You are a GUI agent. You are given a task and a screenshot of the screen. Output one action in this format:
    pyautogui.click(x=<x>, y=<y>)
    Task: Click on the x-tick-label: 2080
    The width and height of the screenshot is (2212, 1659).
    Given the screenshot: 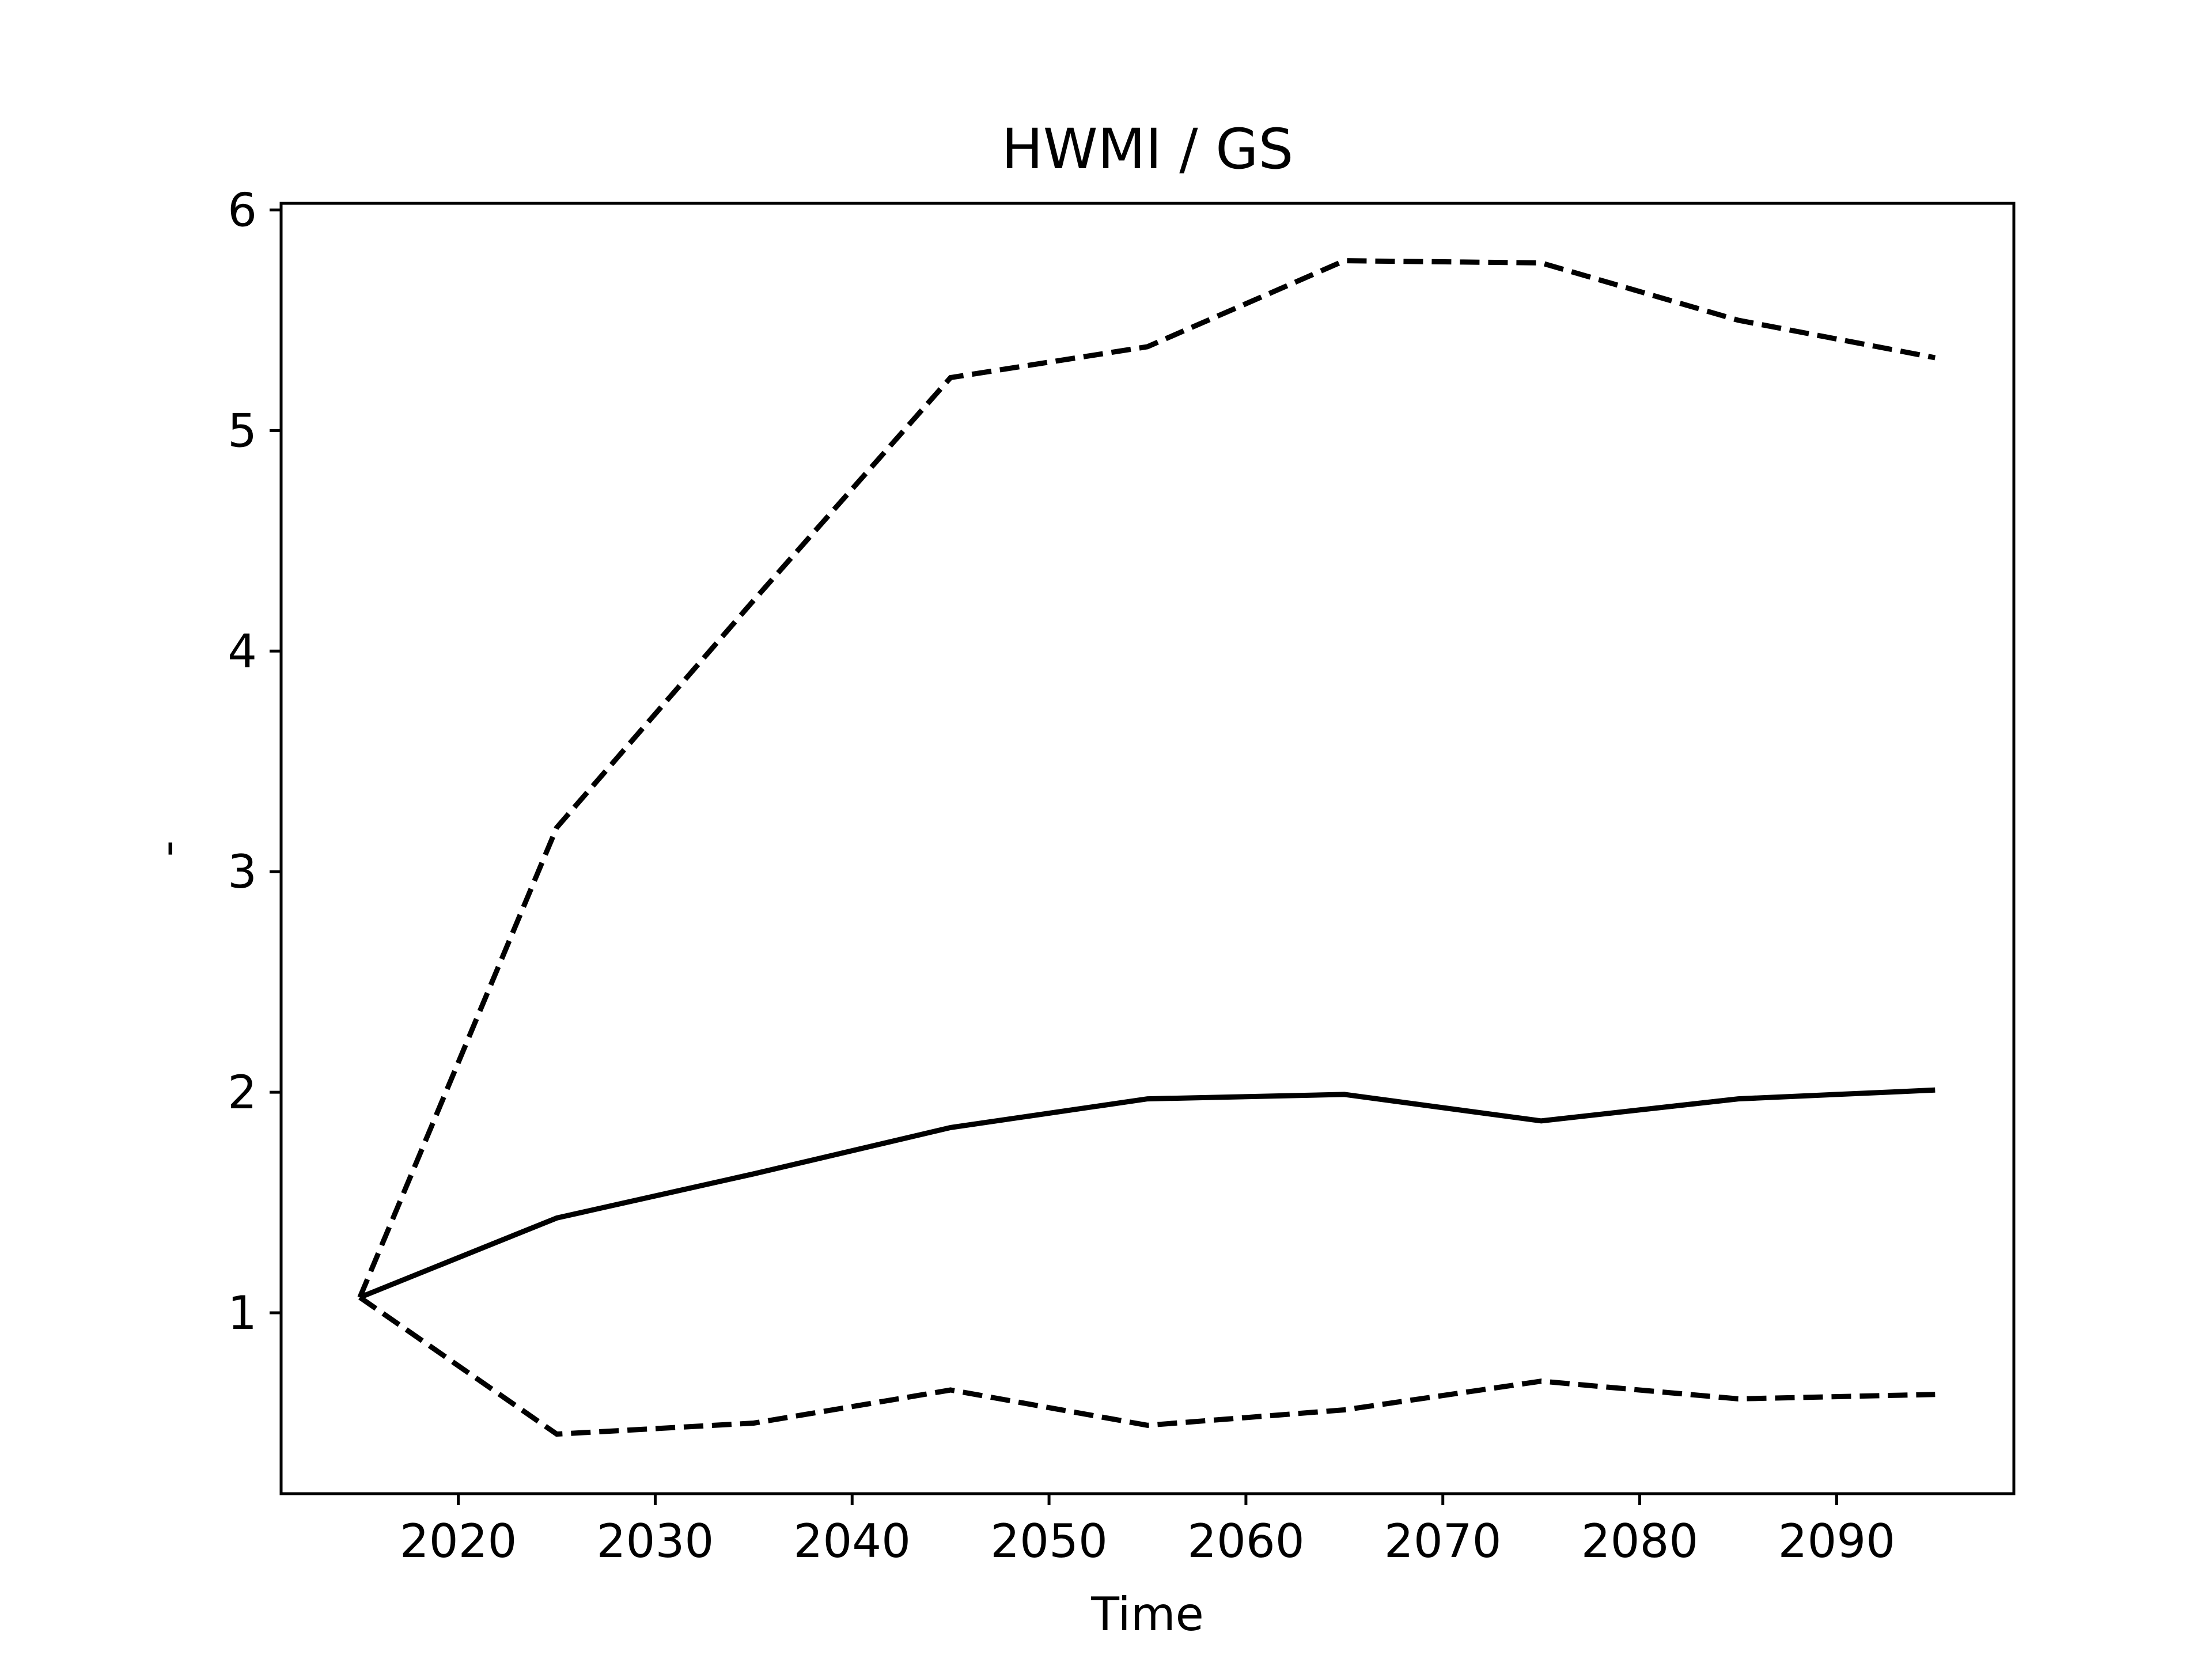 What is the action you would take?
    pyautogui.click(x=1640, y=1541)
    